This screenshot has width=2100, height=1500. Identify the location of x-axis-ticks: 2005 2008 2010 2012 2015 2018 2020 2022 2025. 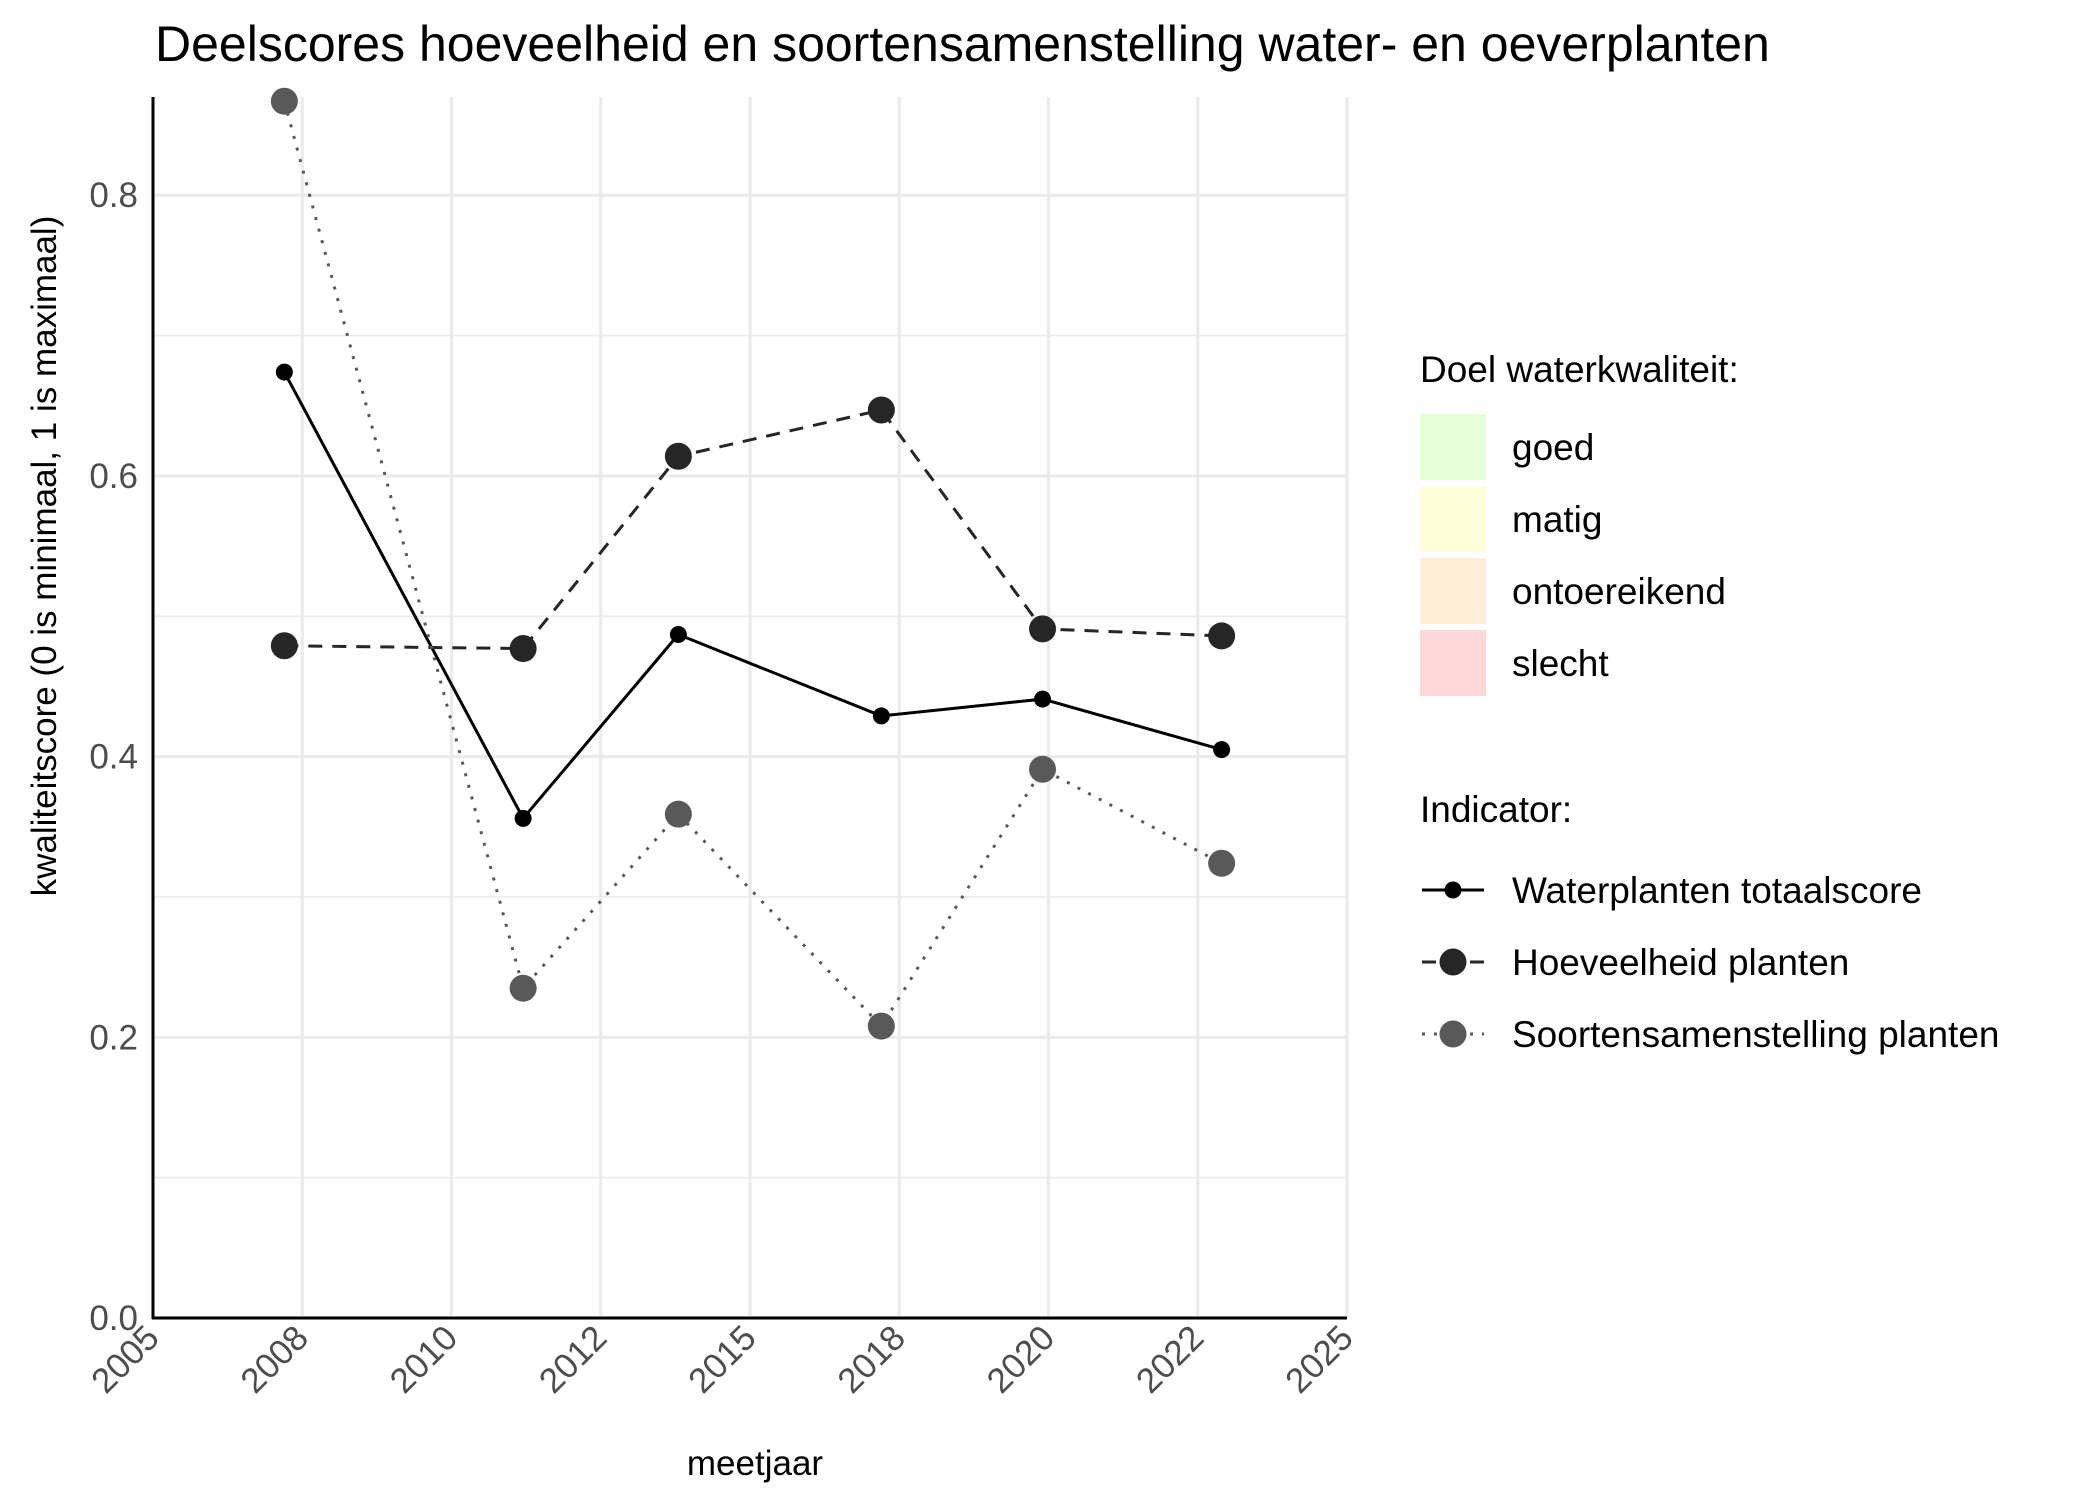
(722, 1359).